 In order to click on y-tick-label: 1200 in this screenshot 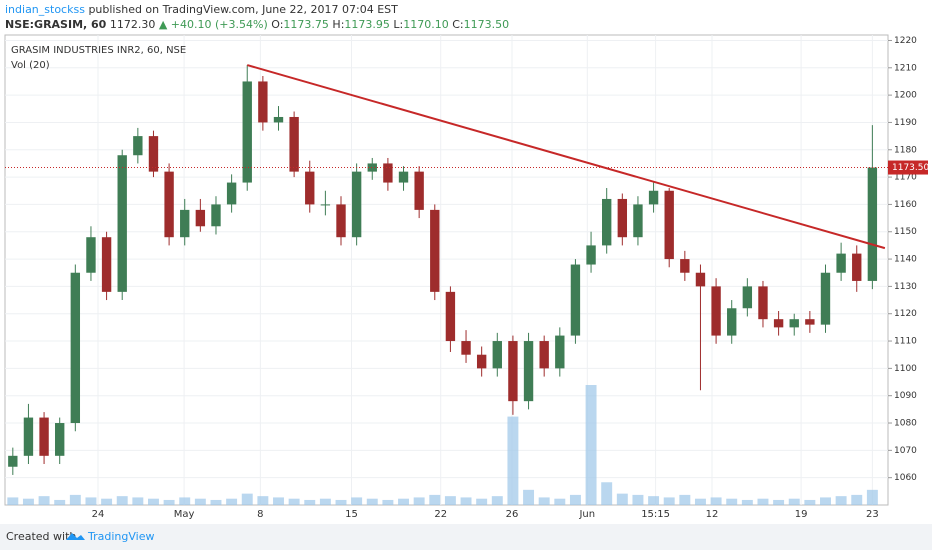, I will do `click(905, 96)`.